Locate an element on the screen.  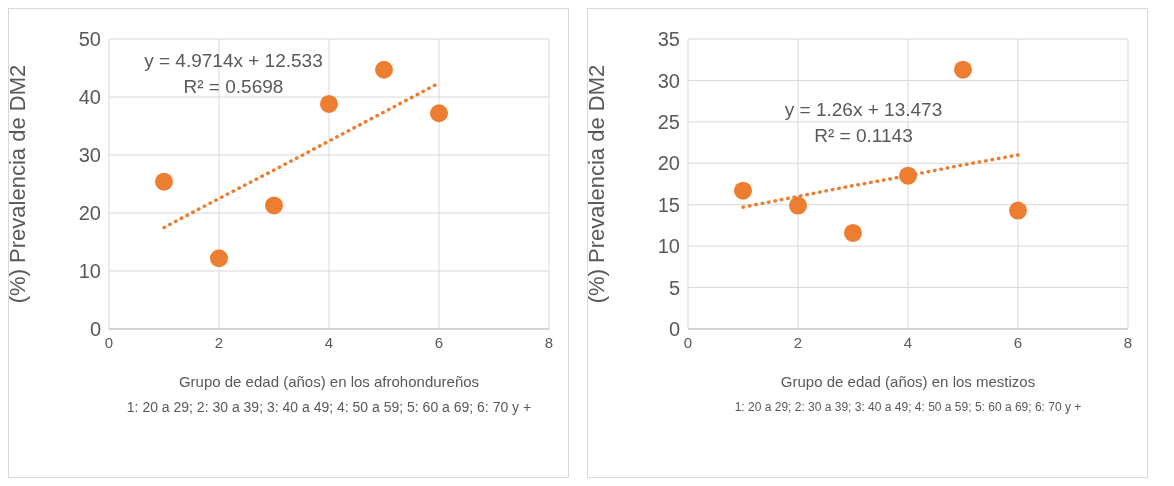
x-axis-title: Grupo de edad (años) en los mestizos is located at coordinates (908, 381).